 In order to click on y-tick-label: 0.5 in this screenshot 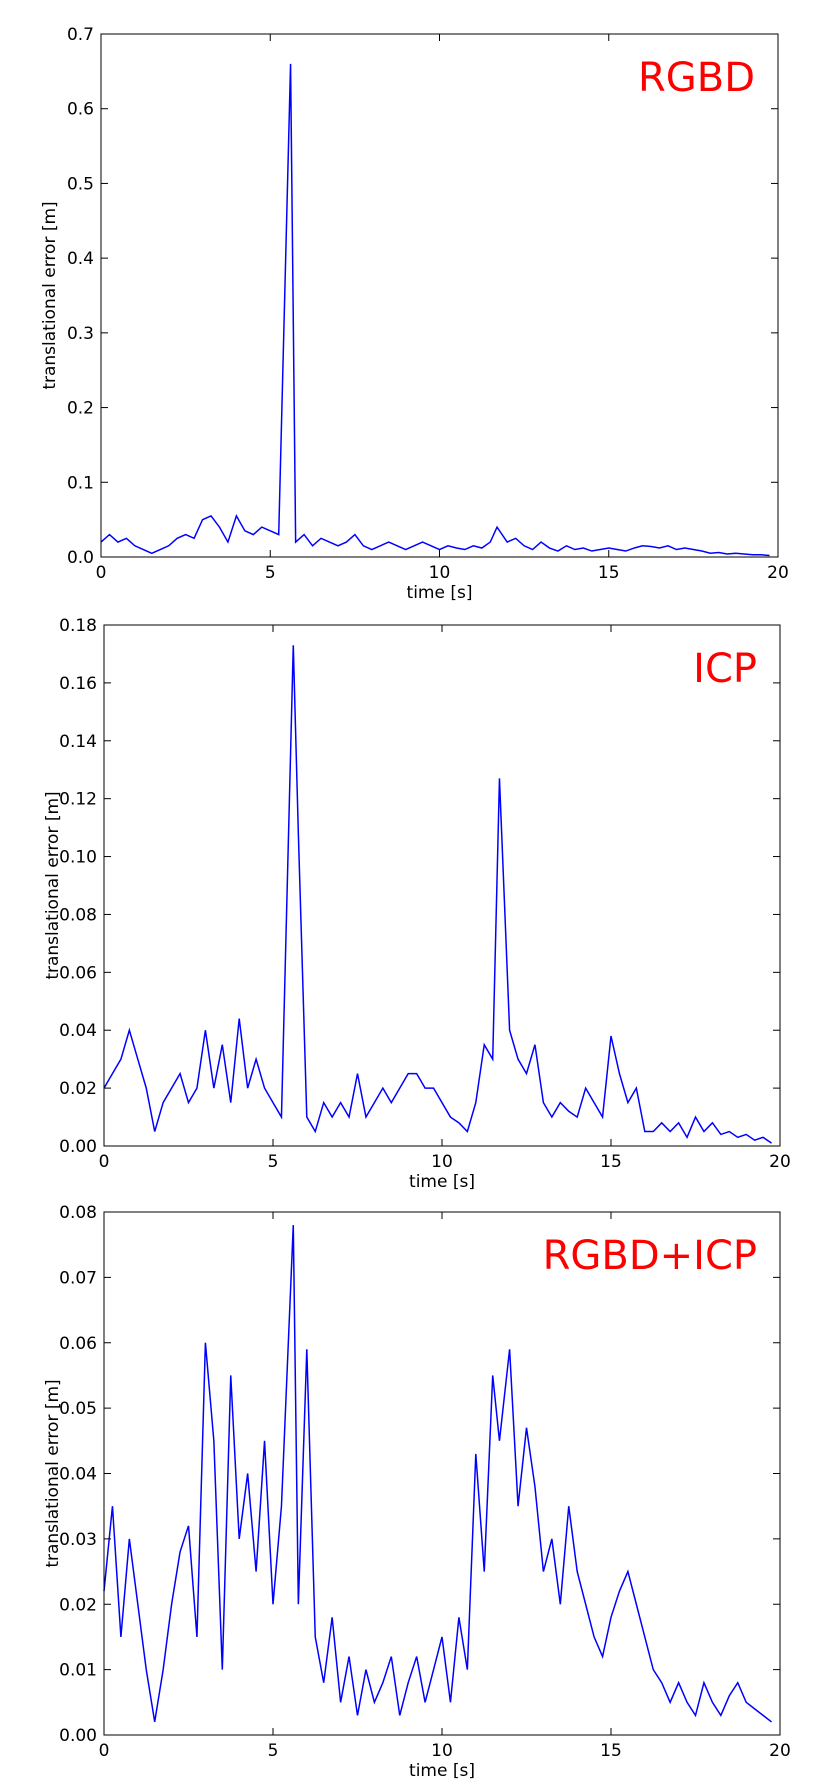, I will do `click(80, 184)`.